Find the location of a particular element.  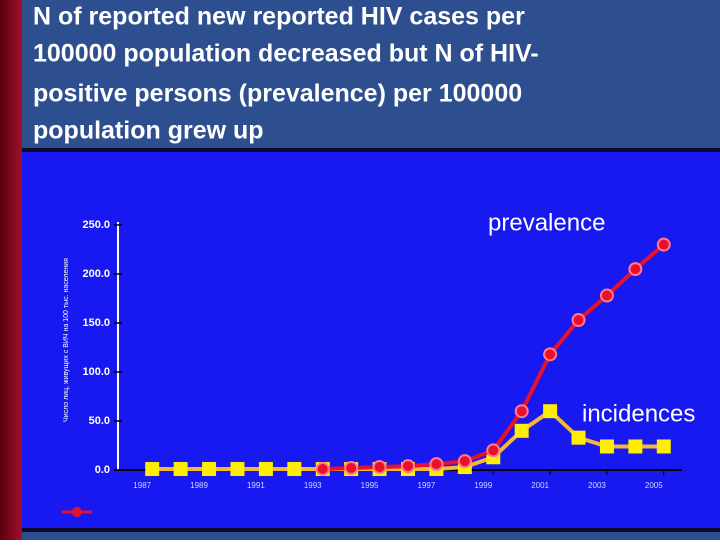

y-tick-label: 200.0 is located at coordinates (96, 274).